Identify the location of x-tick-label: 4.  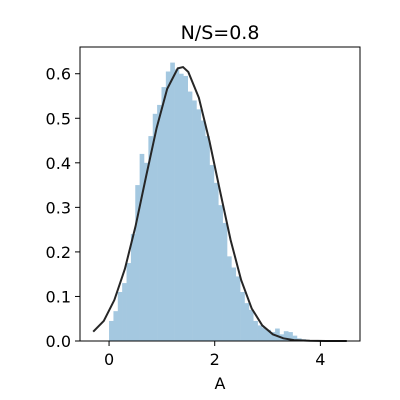
(320, 359).